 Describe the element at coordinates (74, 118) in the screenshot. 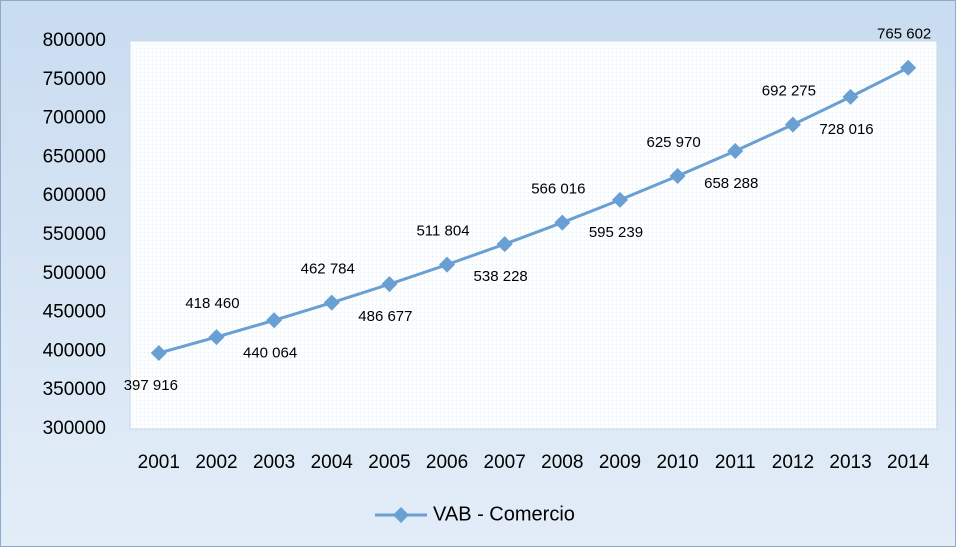

I see `y-tick-label: 700000` at that location.